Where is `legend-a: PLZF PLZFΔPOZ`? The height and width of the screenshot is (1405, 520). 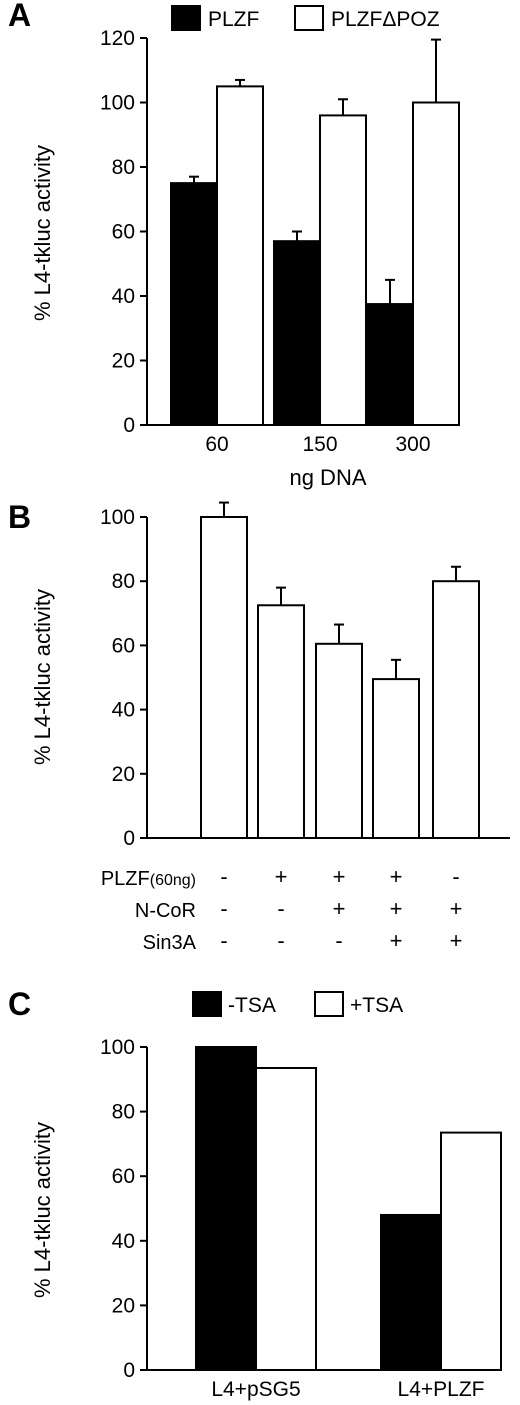
legend-a: PLZF PLZFΔPOZ is located at coordinates (305, 18).